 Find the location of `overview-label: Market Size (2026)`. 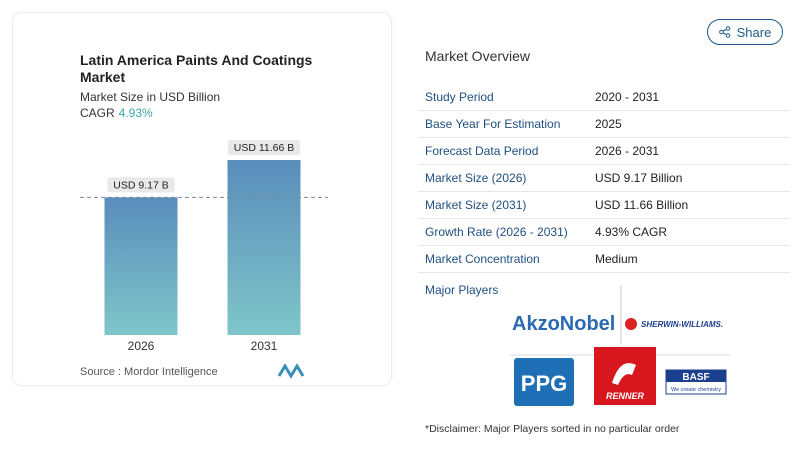

overview-label: Market Size (2026) is located at coordinates (476, 178).